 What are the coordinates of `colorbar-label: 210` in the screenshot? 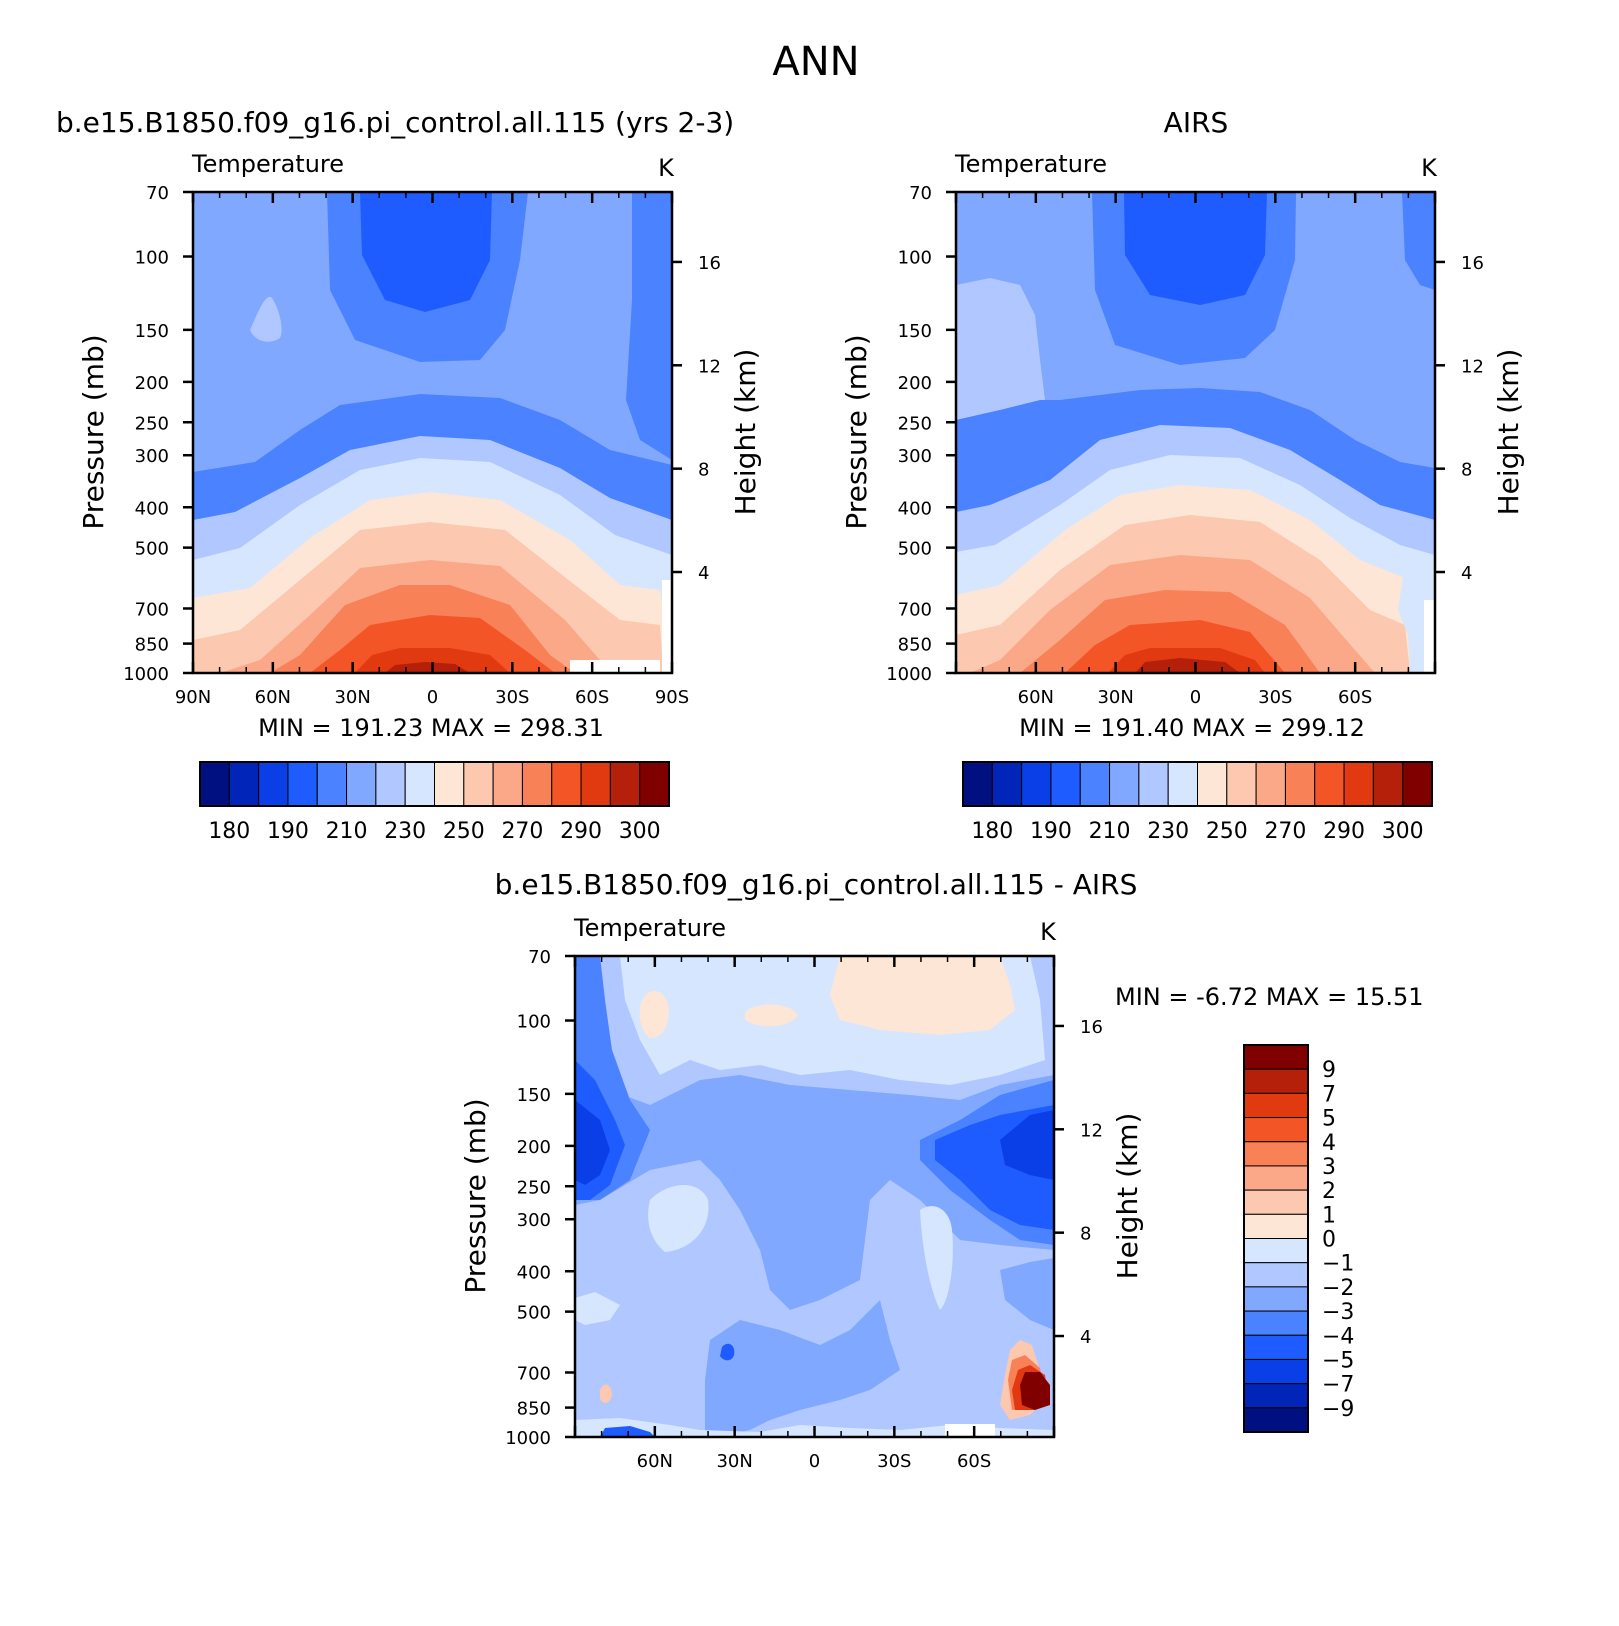 It's located at (1110, 831).